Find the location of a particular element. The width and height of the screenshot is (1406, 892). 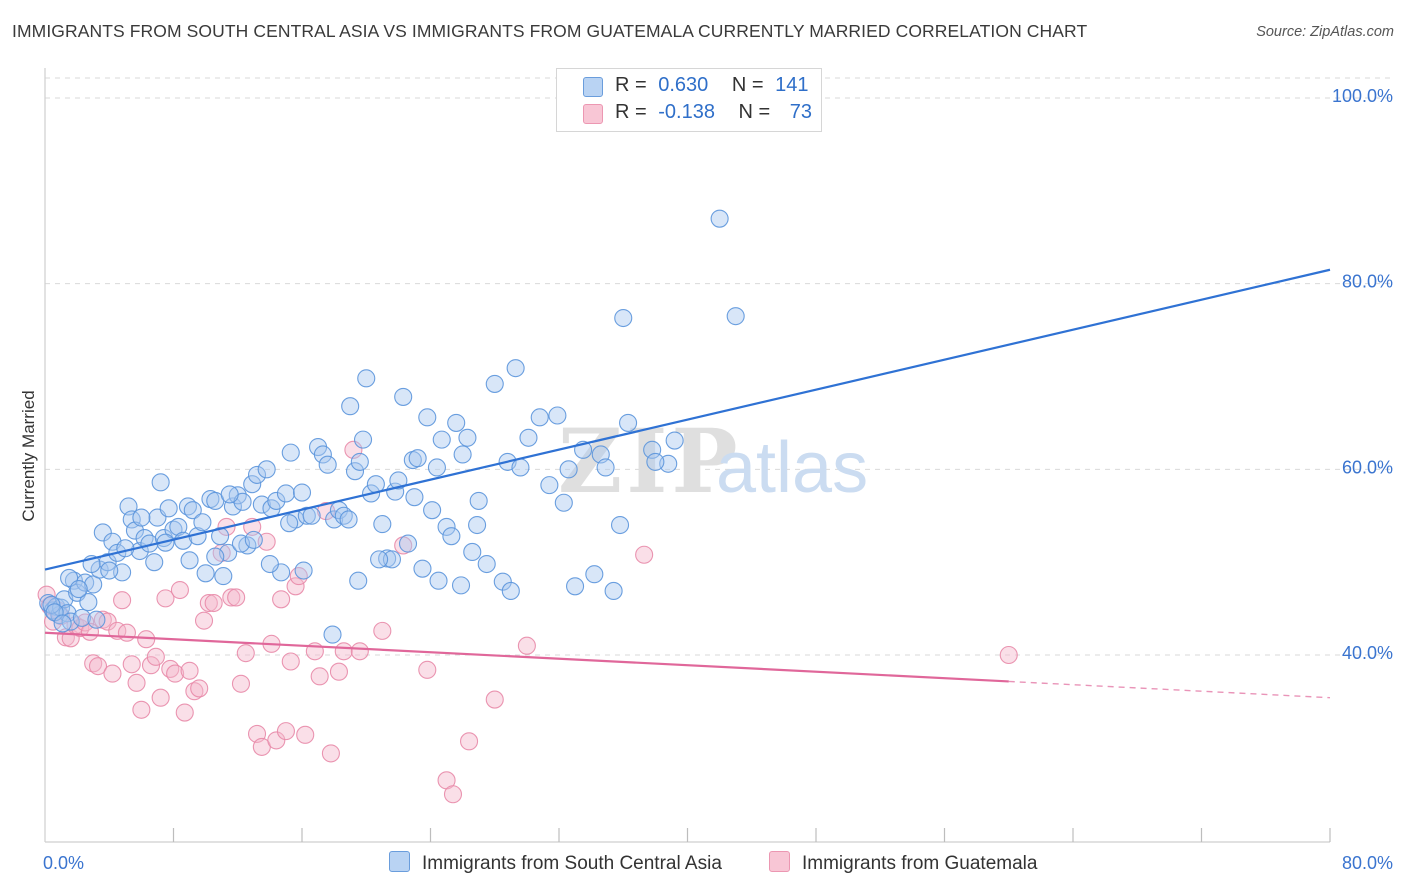

y-axis-label: Currently Married is located at coordinates (28, 455).